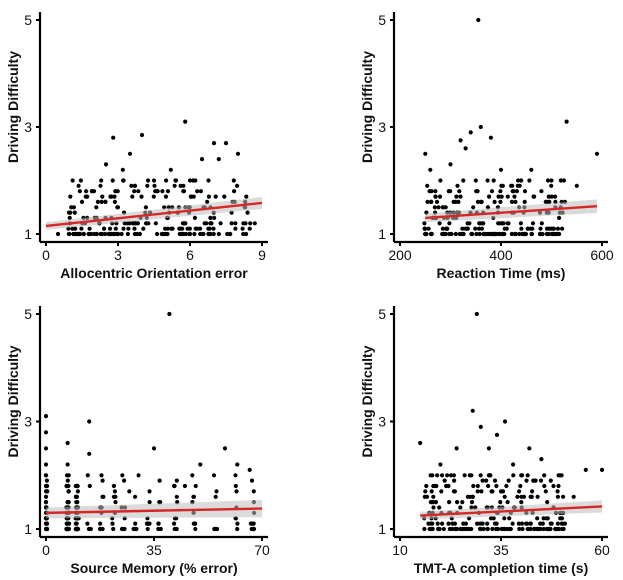 This screenshot has width=623, height=580. What do you see at coordinates (154, 273) in the screenshot?
I see `x-axis-title: Allocentric Orientation error` at bounding box center [154, 273].